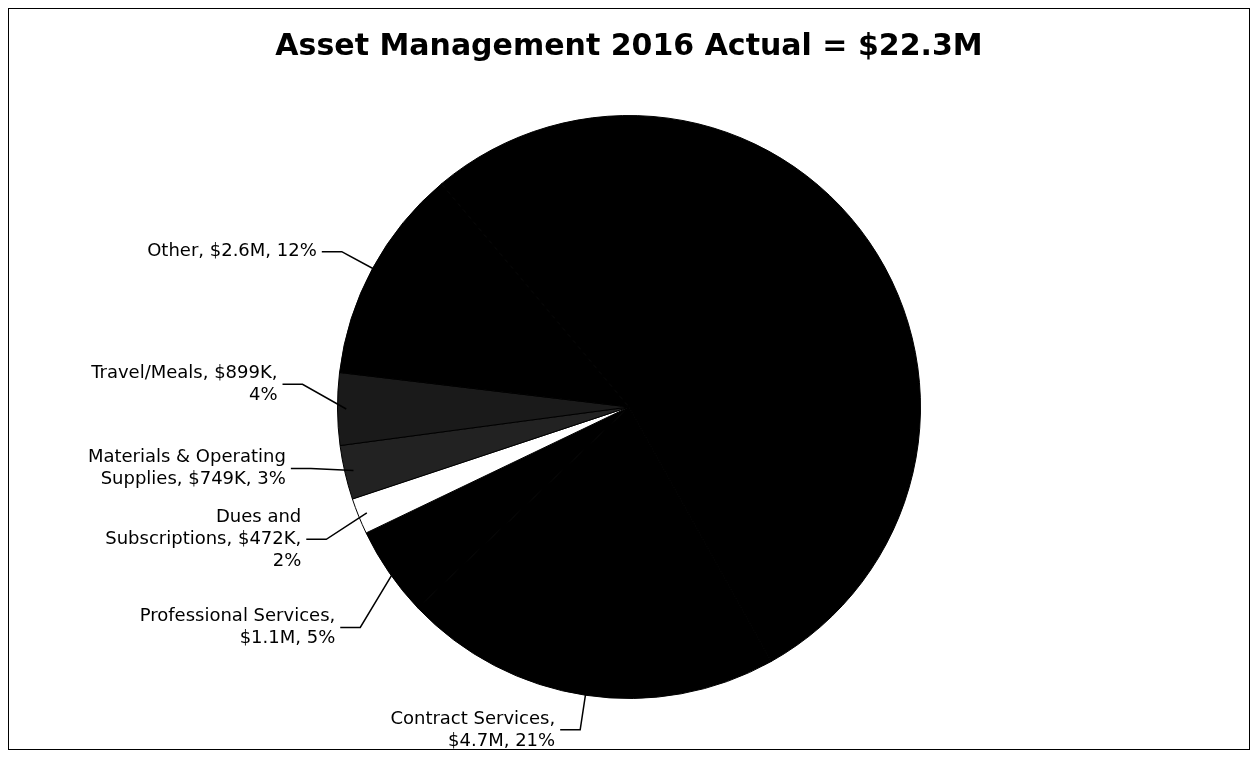 The height and width of the screenshot is (762, 1258). I want to click on slice-label: Other, $2.6M, 12%, so click(232, 250).